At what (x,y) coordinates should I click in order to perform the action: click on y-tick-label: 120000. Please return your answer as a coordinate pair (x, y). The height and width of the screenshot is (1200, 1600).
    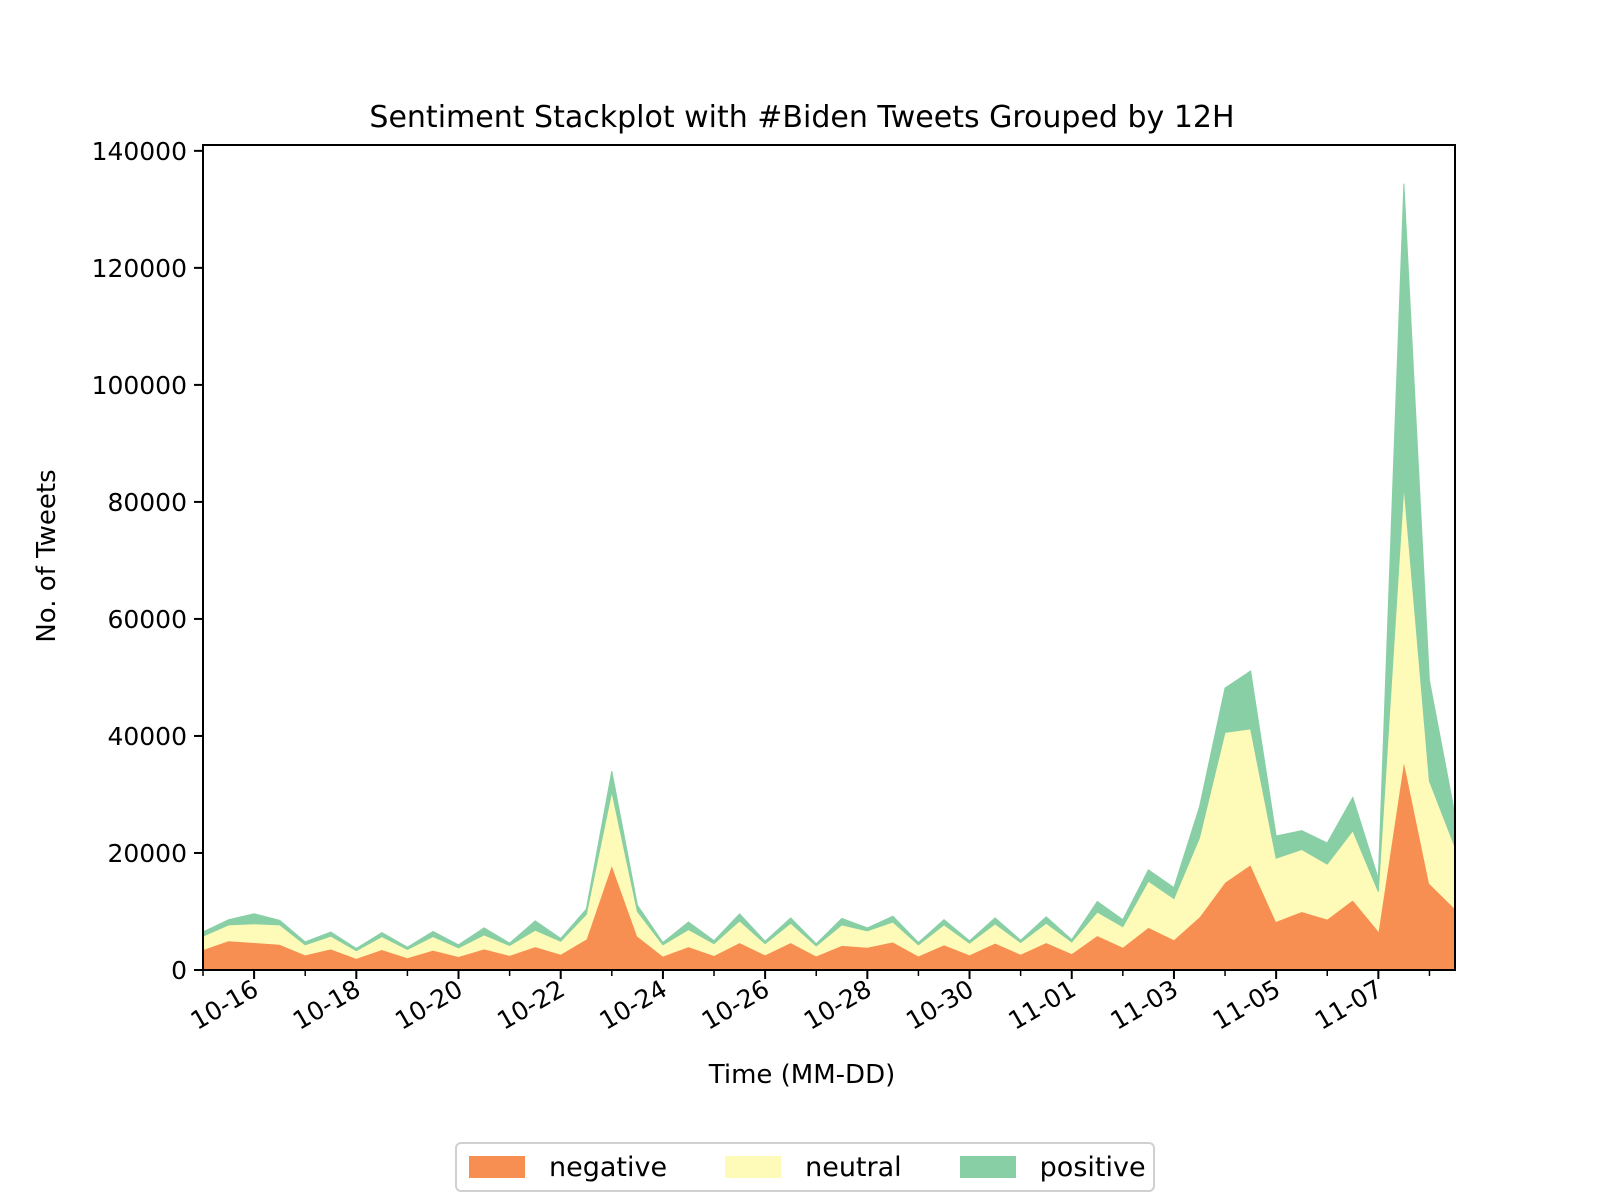
    Looking at the image, I should click on (139, 268).